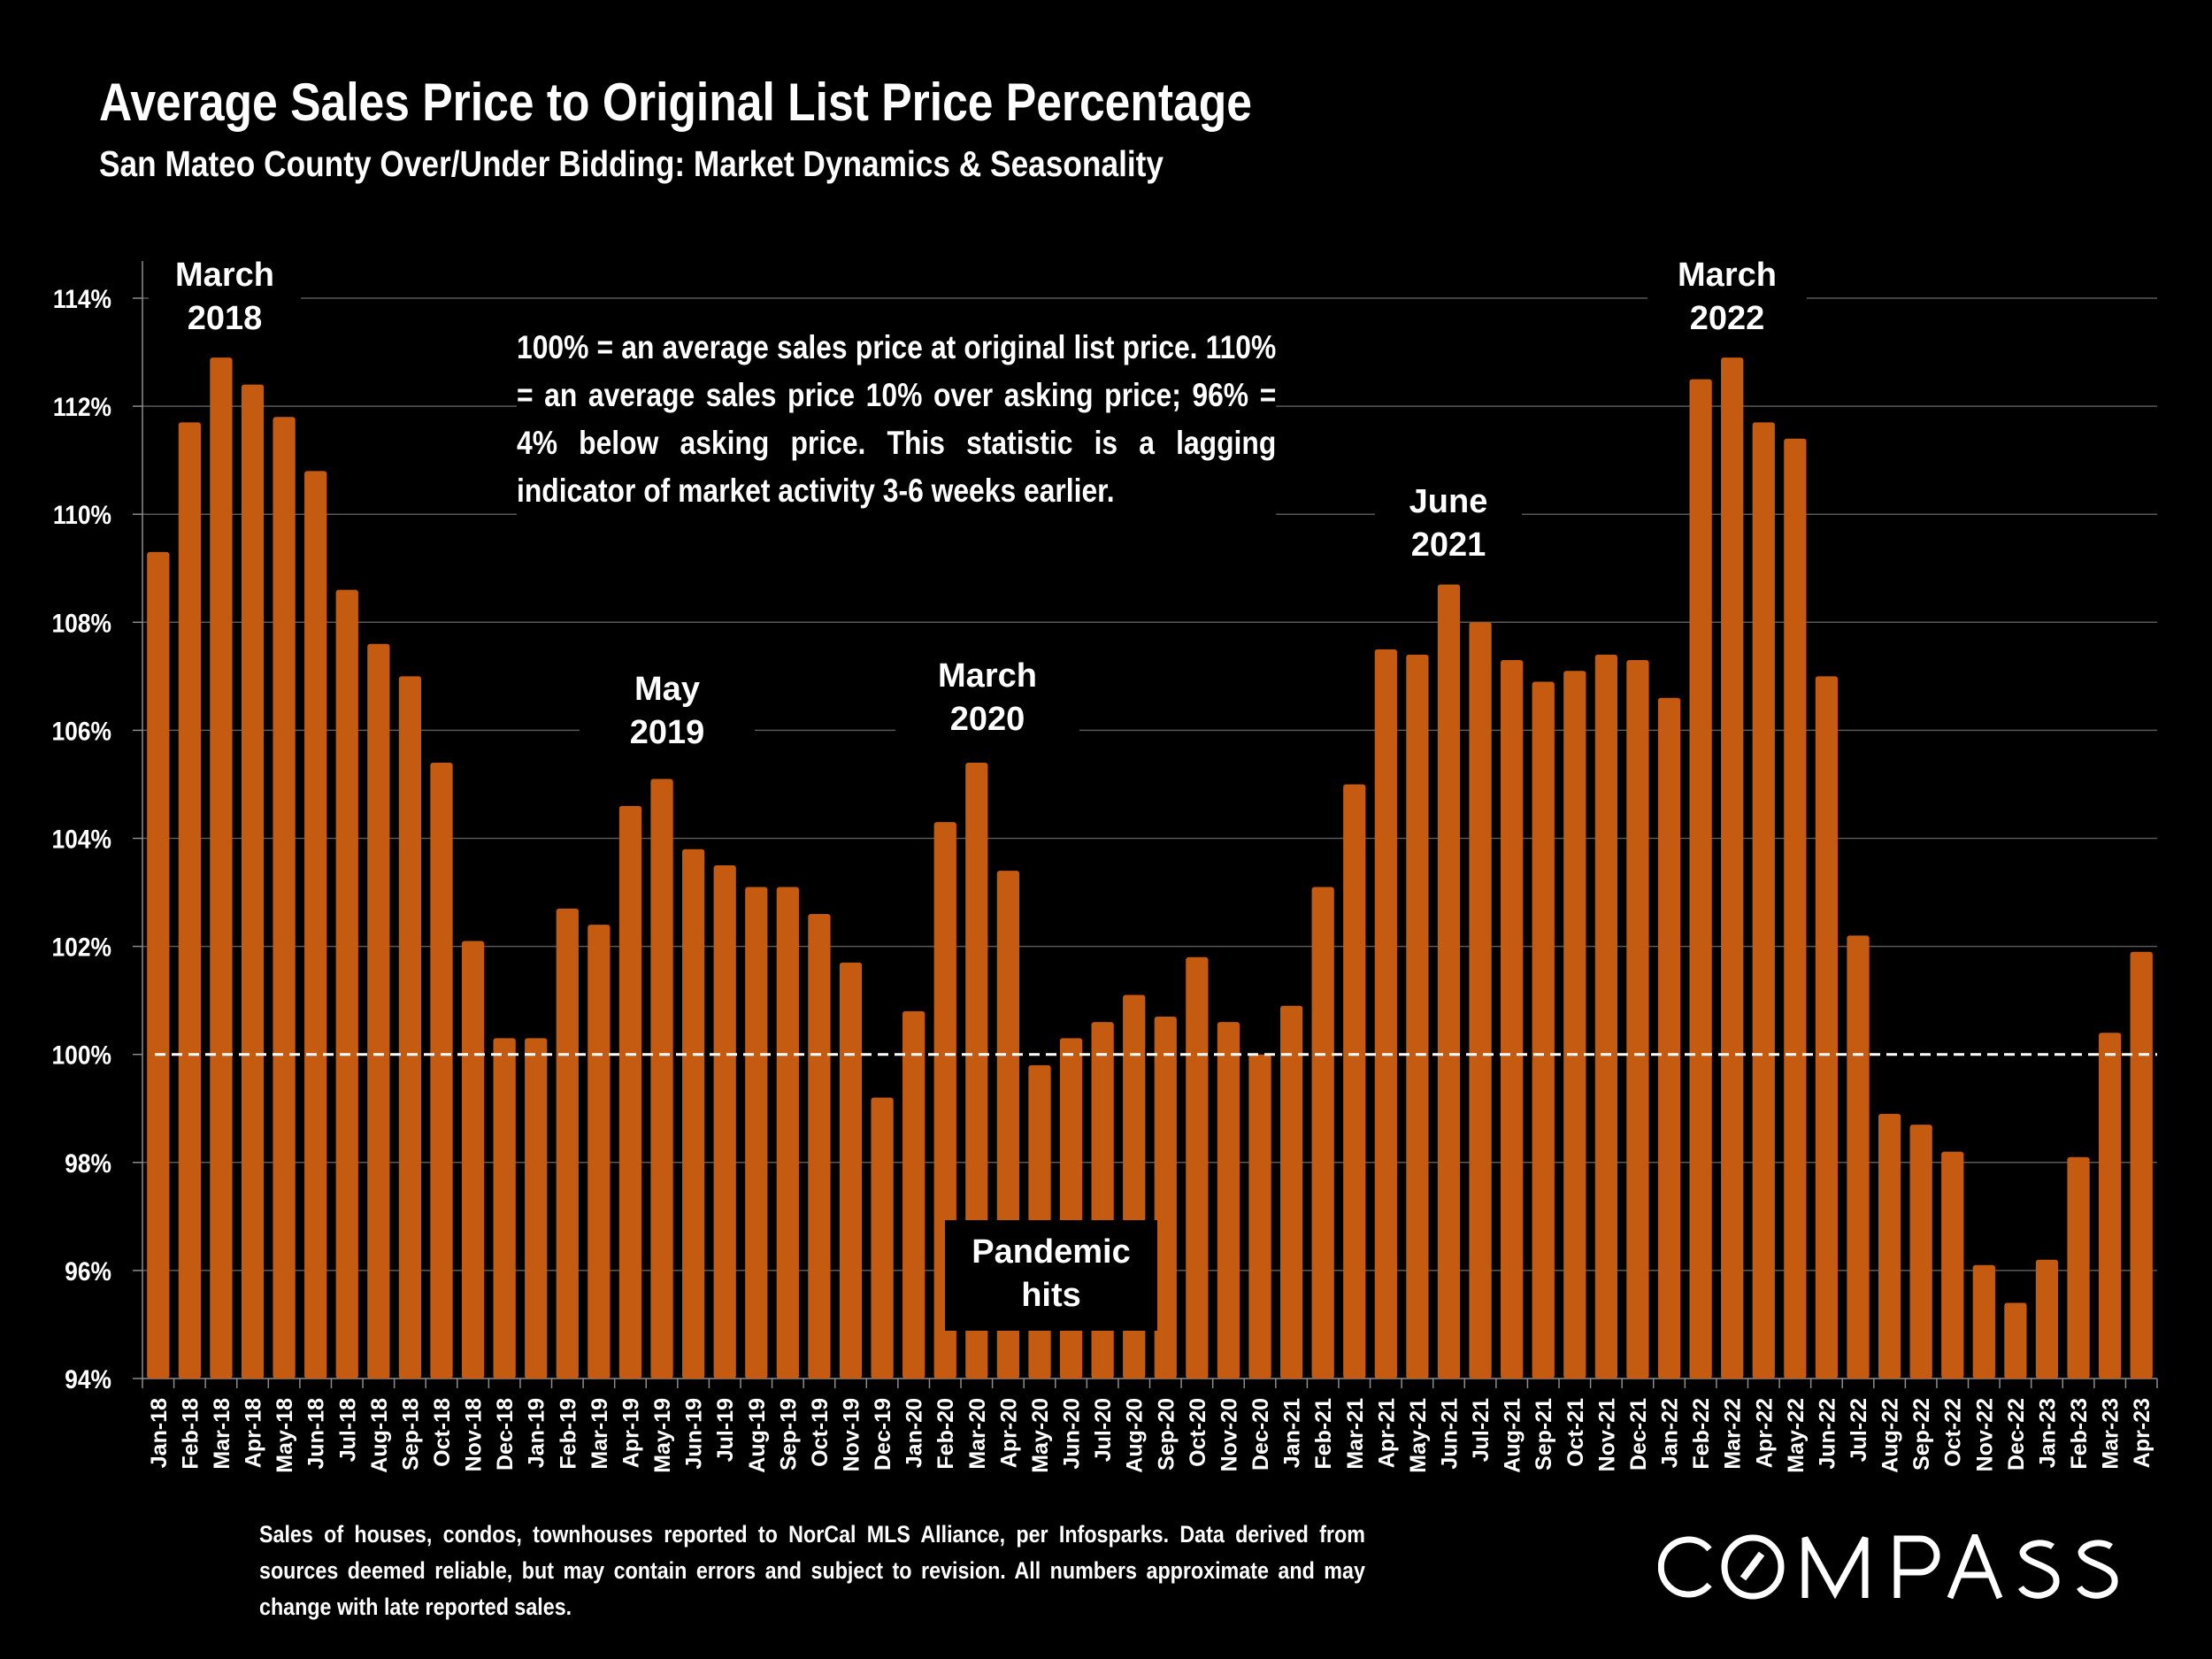 This screenshot has width=2212, height=1659. Describe the element at coordinates (1835, 1568) in the screenshot. I see `logo-letter-m` at that location.